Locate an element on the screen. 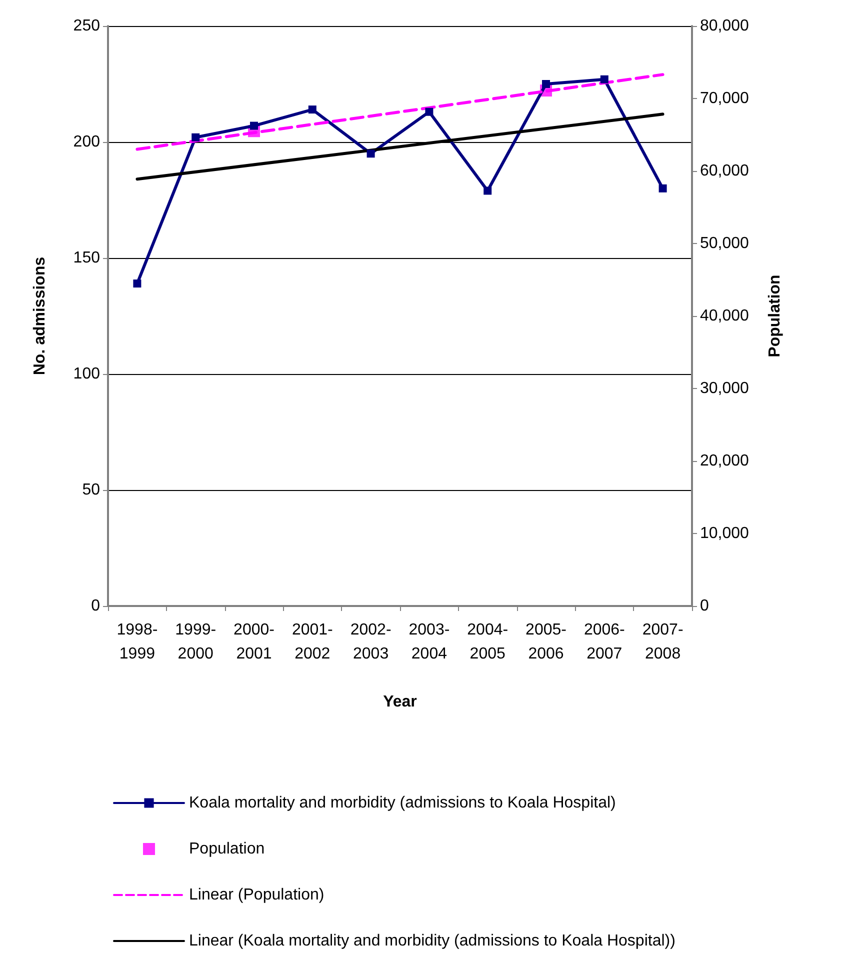  y-tick-label: 150 is located at coordinates (86, 258).